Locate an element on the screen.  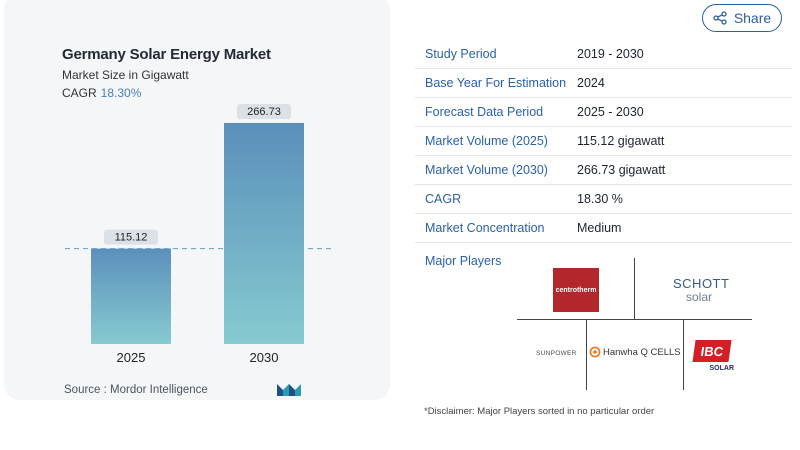
data-label: 115.12 is located at coordinates (131, 238).